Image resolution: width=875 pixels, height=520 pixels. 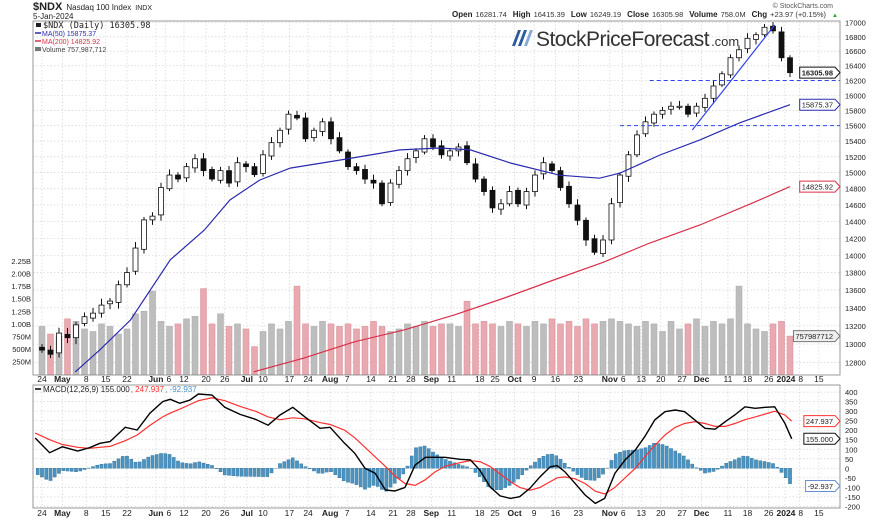 What do you see at coordinates (556, 513) in the screenshot?
I see `x-tick-label: 16` at bounding box center [556, 513].